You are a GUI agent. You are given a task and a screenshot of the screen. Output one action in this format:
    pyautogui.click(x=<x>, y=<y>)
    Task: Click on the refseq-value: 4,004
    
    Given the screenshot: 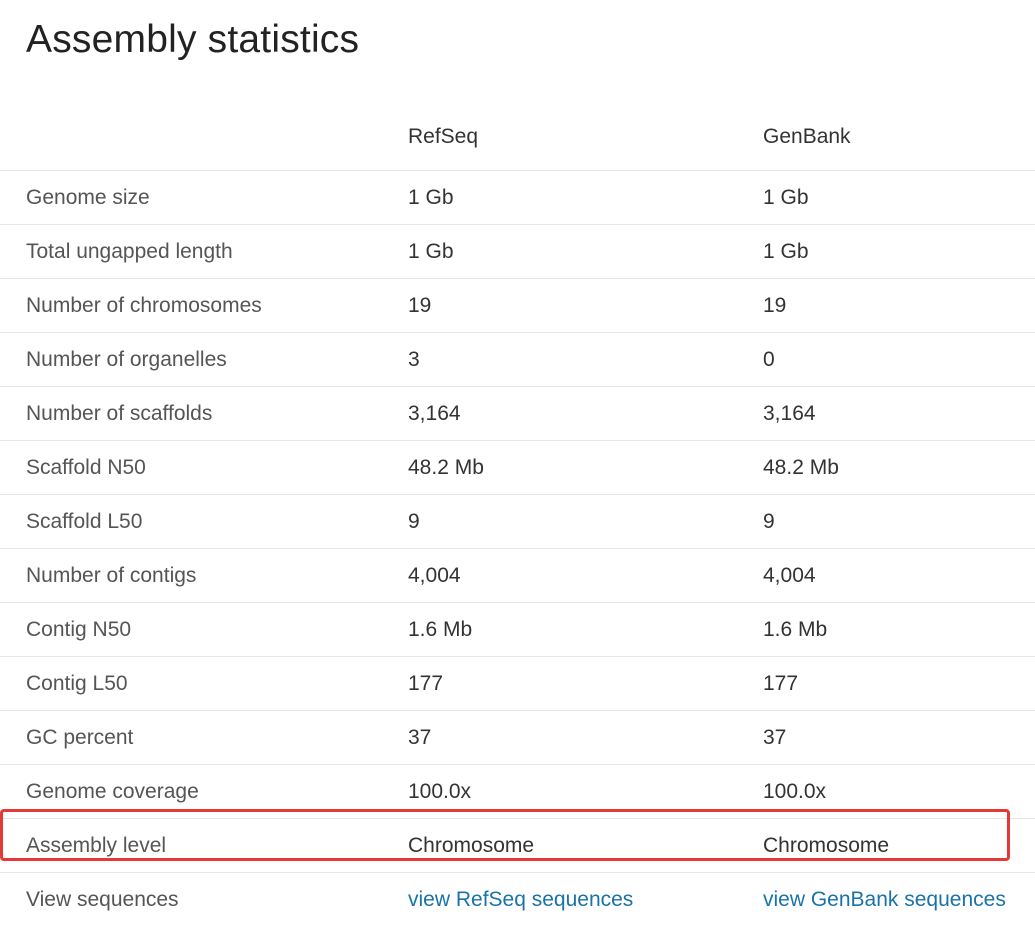 What is the action you would take?
    pyautogui.click(x=434, y=575)
    